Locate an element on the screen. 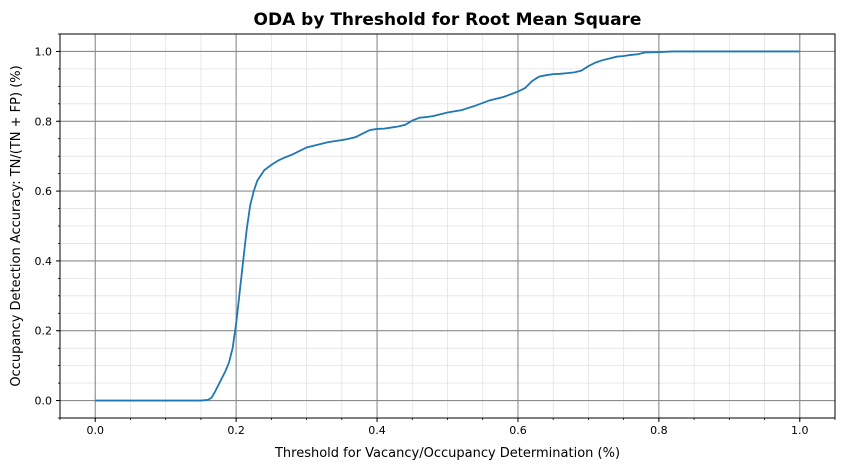  y-tick-label: 0.6 is located at coordinates (44, 191).